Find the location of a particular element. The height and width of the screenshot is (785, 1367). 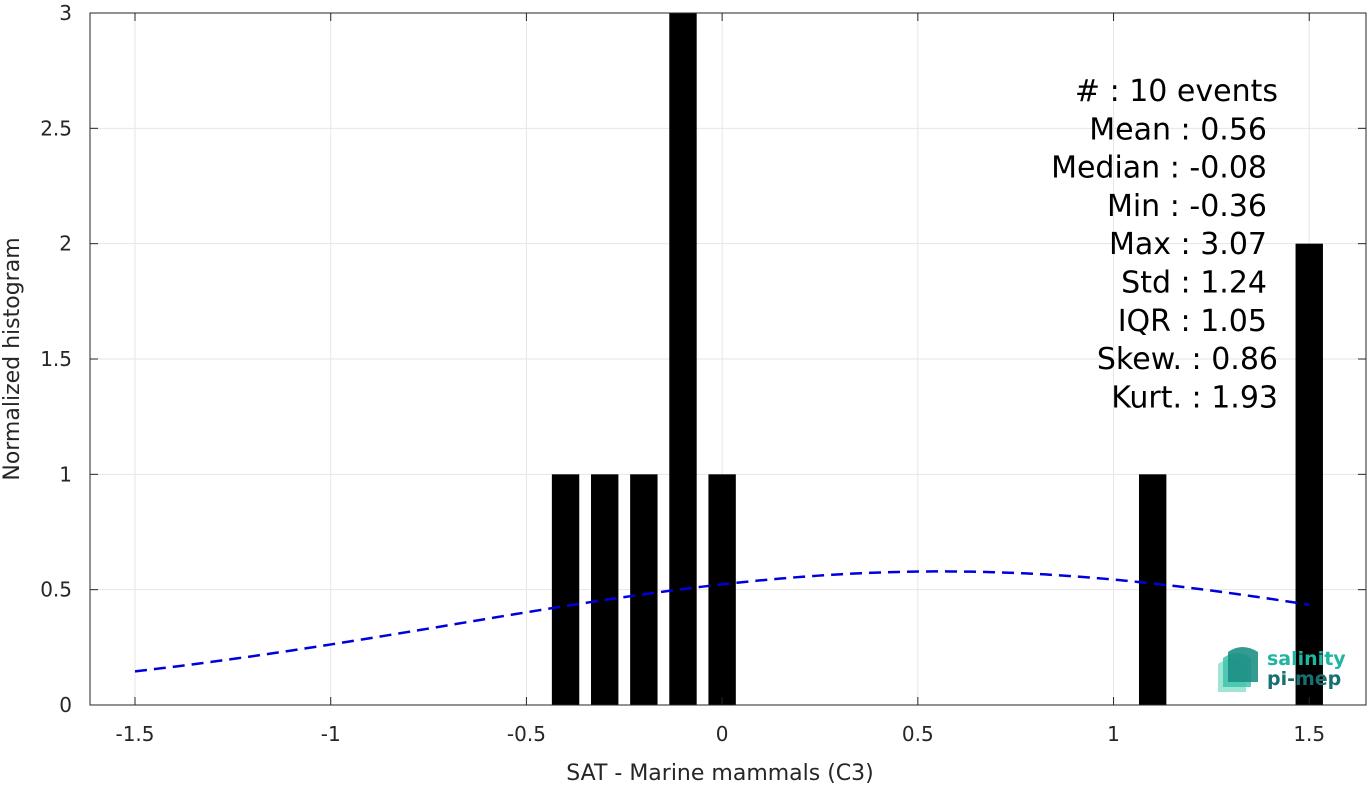

logo-line-2: pi-mep is located at coordinates (1304, 679).